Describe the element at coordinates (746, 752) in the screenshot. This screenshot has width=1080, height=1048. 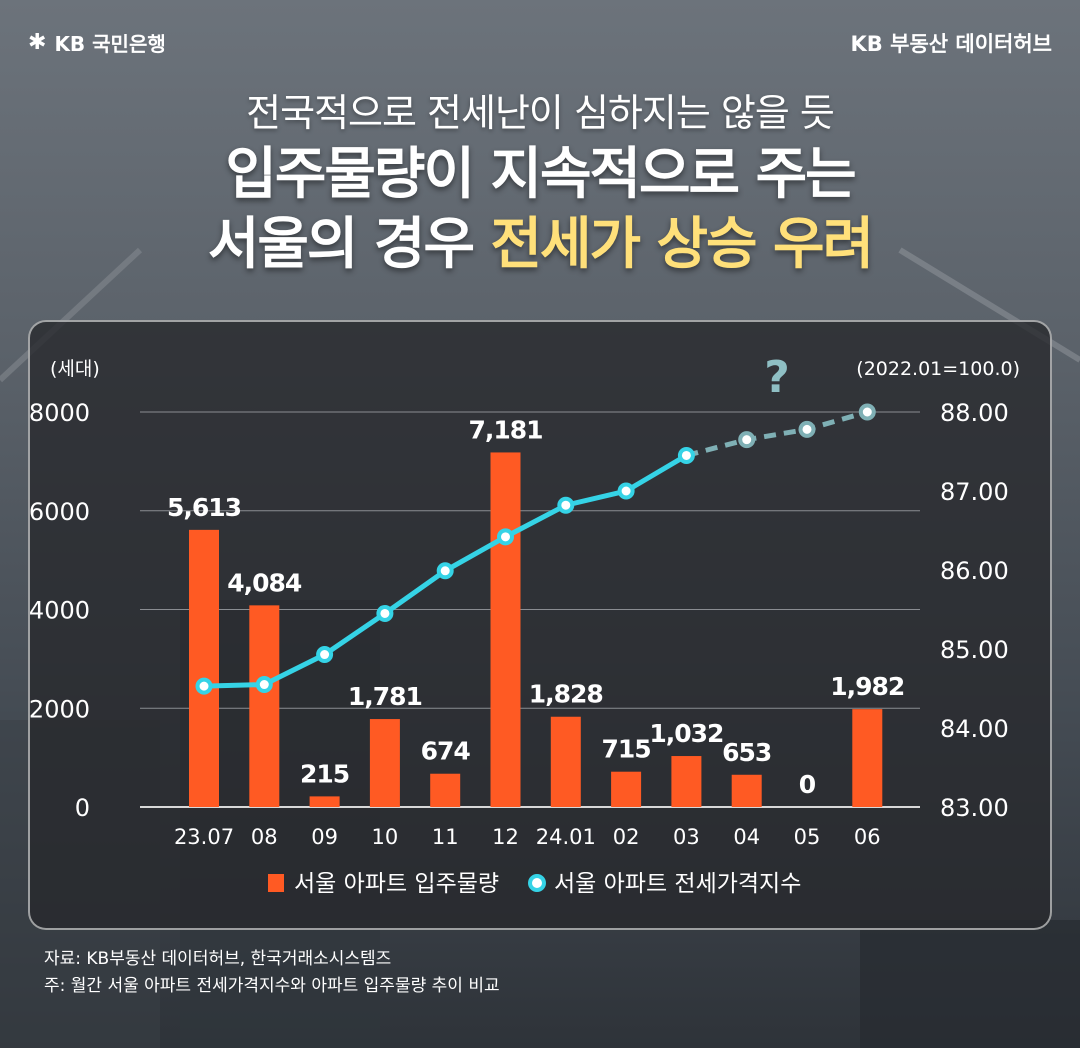
I see `bar-value-label: 653` at that location.